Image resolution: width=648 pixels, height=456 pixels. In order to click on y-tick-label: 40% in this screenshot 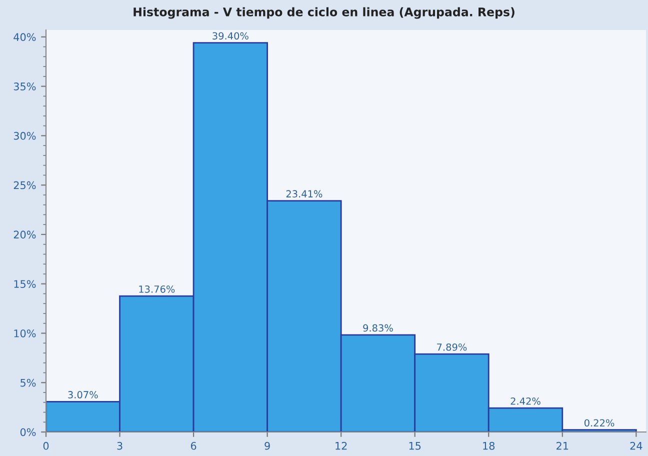, I will do `click(25, 37)`.